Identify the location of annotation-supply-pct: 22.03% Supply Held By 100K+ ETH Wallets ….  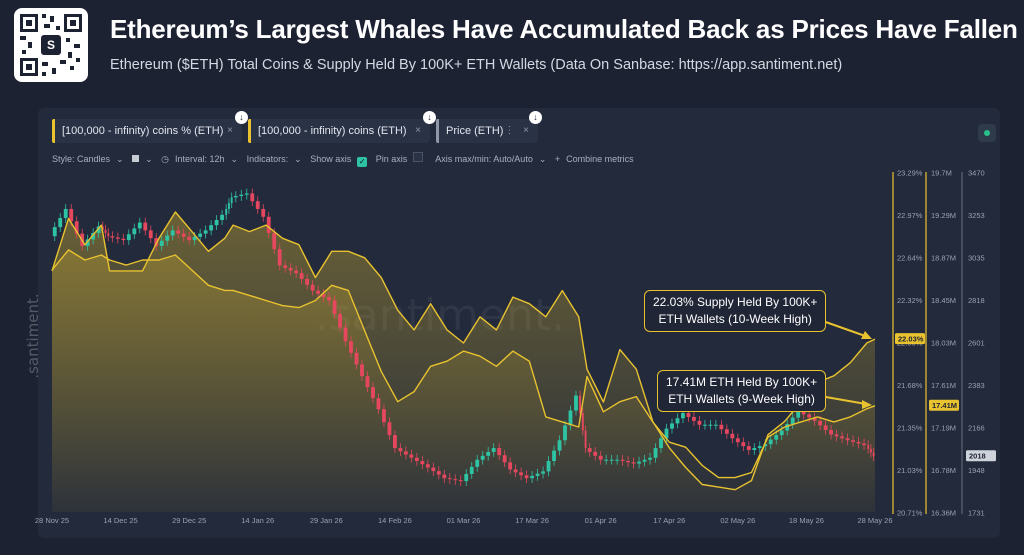
(735, 311).